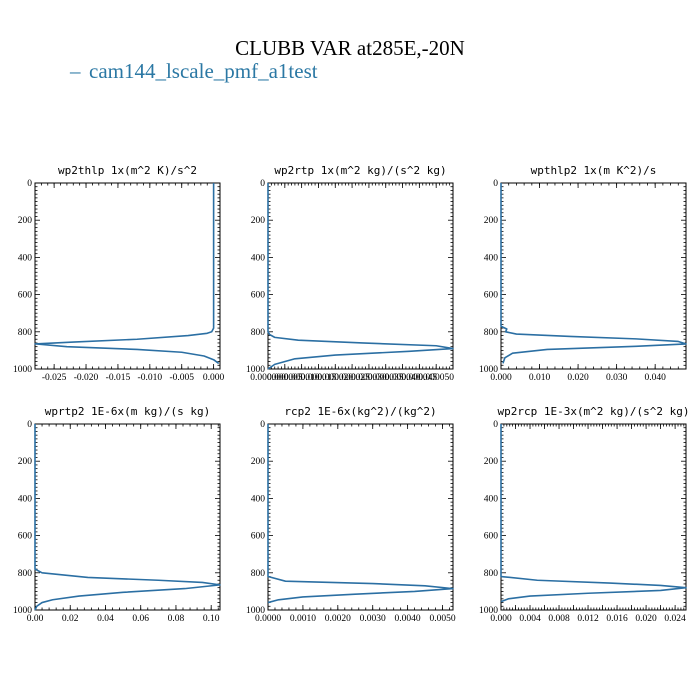 This screenshot has height=700, width=700. What do you see at coordinates (140, 619) in the screenshot?
I see `x-tick-label: 0.06` at bounding box center [140, 619].